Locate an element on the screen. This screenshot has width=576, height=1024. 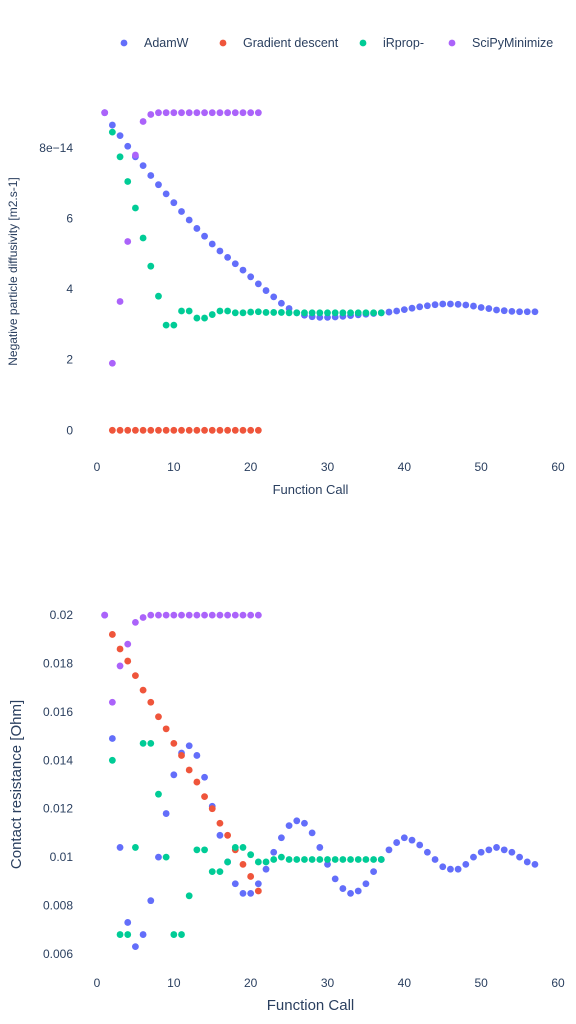
legend-marker is located at coordinates (363, 43).